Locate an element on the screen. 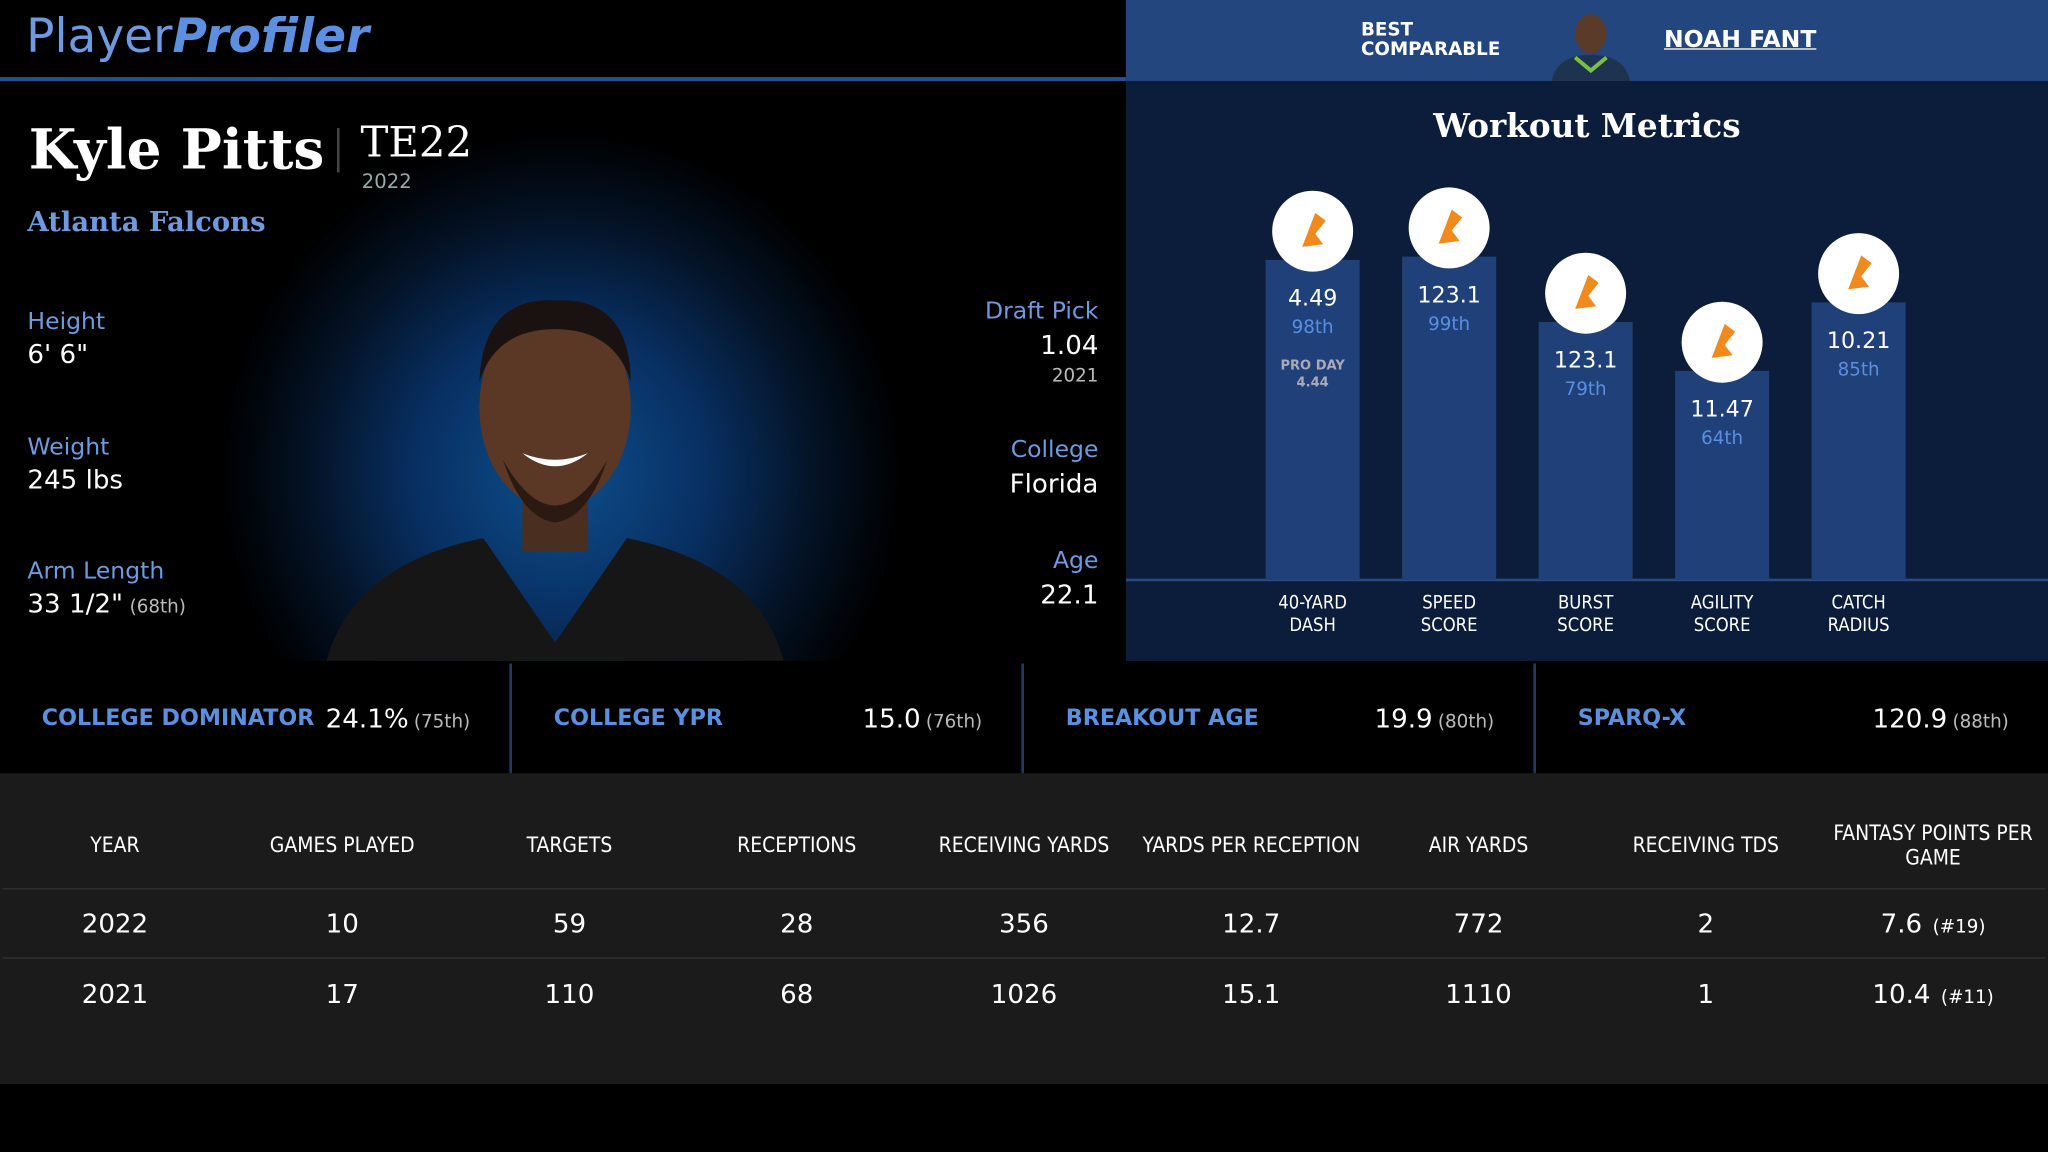  table-cell: 1110 is located at coordinates (1478, 993).